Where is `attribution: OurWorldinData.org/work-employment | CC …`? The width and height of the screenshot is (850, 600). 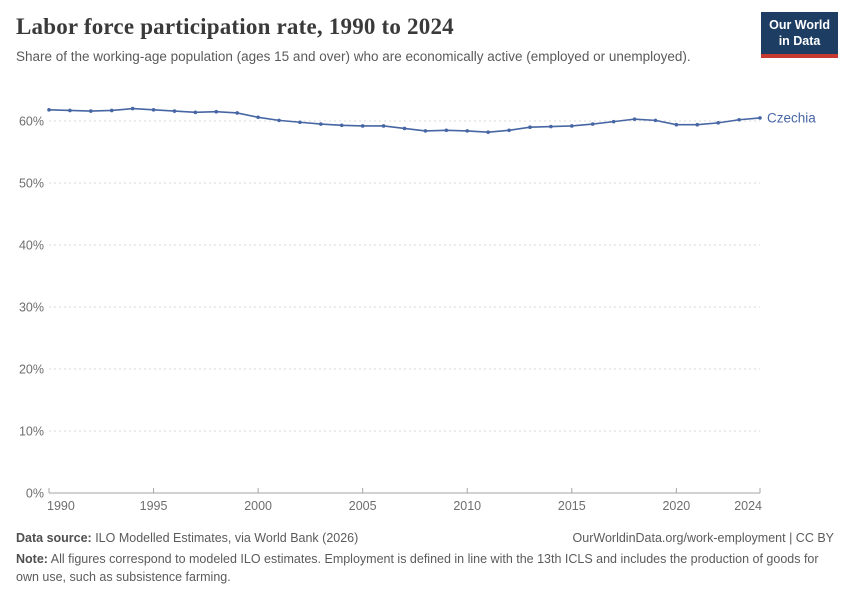 attribution: OurWorldinData.org/work-employment | CC … is located at coordinates (703, 538).